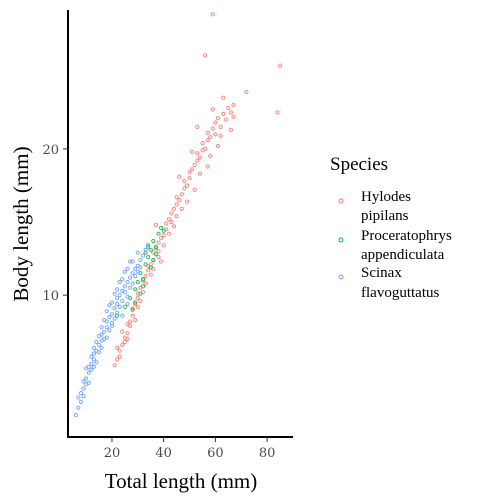 This screenshot has width=504, height=504. Describe the element at coordinates (163, 453) in the screenshot. I see `x-tick-label: 40` at that location.